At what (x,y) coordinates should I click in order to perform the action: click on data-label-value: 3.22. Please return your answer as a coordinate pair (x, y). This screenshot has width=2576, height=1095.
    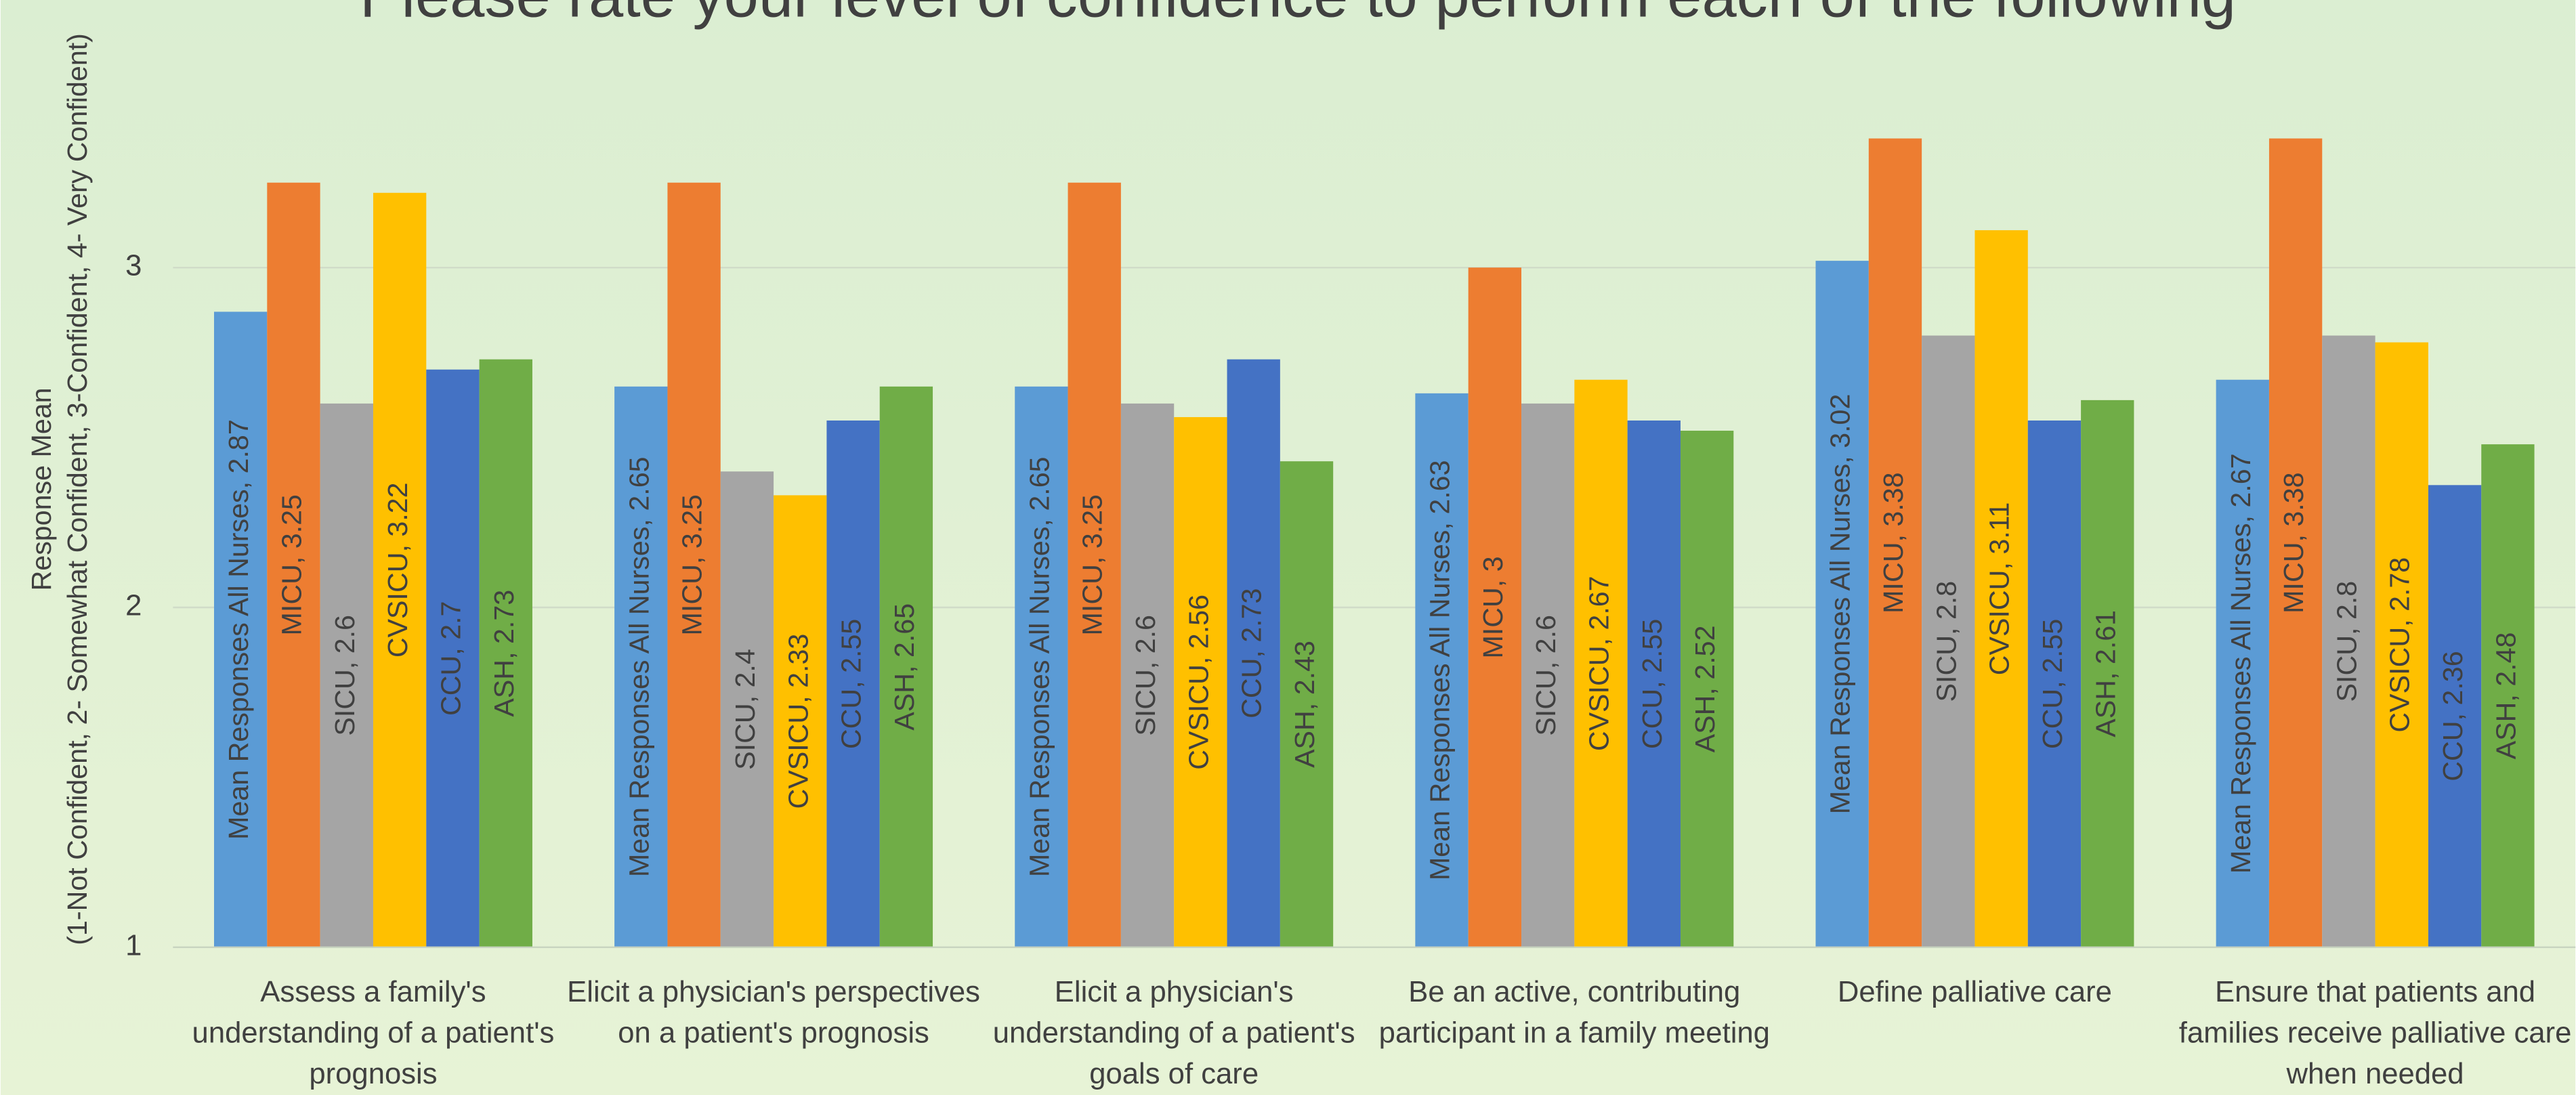
    Looking at the image, I should click on (397, 509).